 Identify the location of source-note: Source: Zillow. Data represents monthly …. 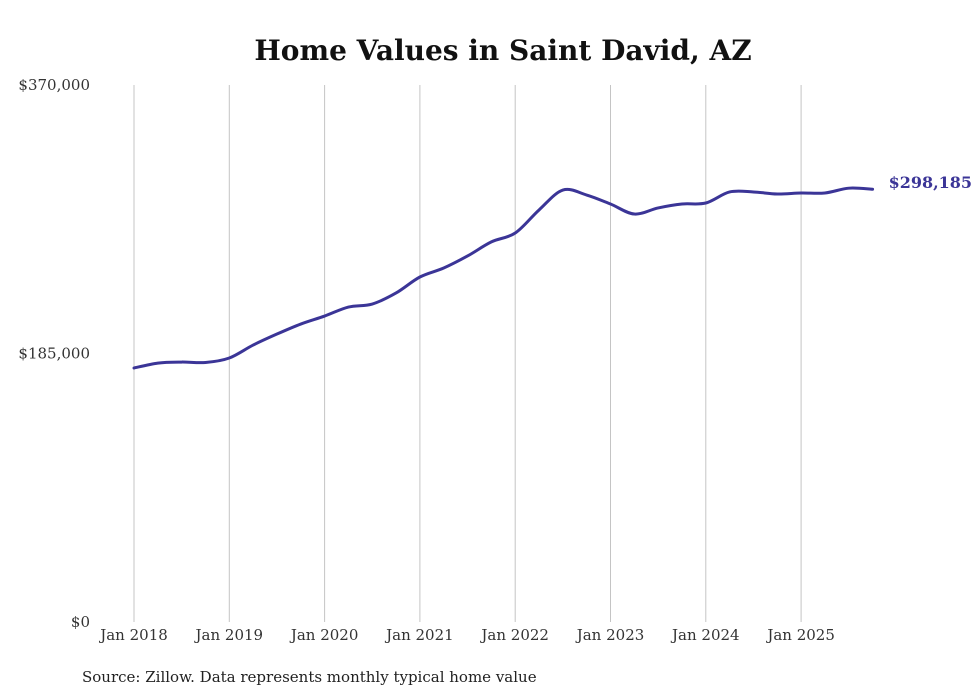
(309, 677).